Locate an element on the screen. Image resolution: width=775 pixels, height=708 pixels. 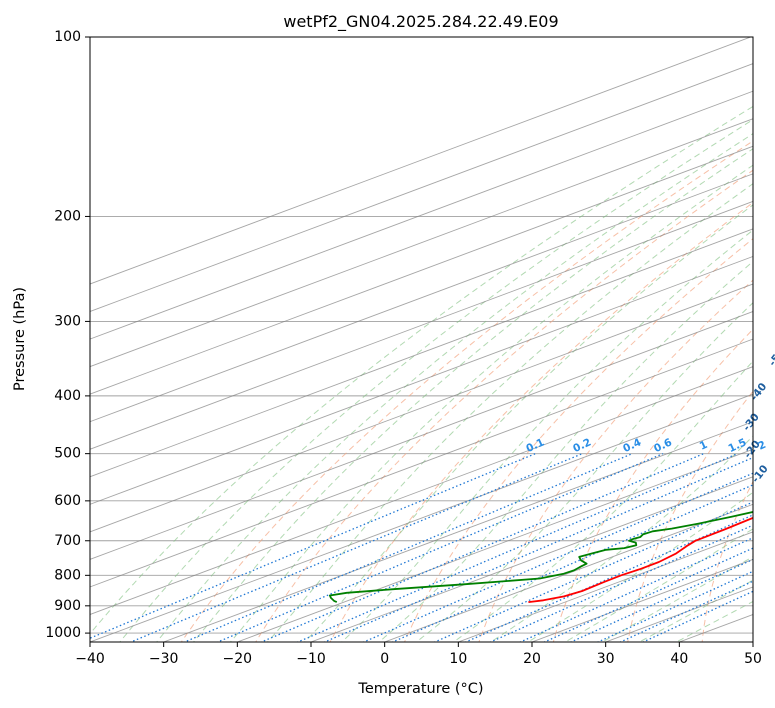
x-tick-label: −10 is located at coordinates (311, 659).